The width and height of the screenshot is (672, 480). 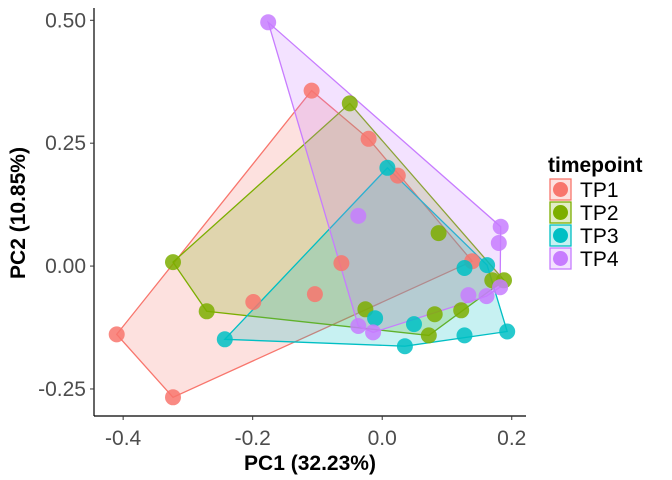 I want to click on legend-label: TP3, so click(x=599, y=236).